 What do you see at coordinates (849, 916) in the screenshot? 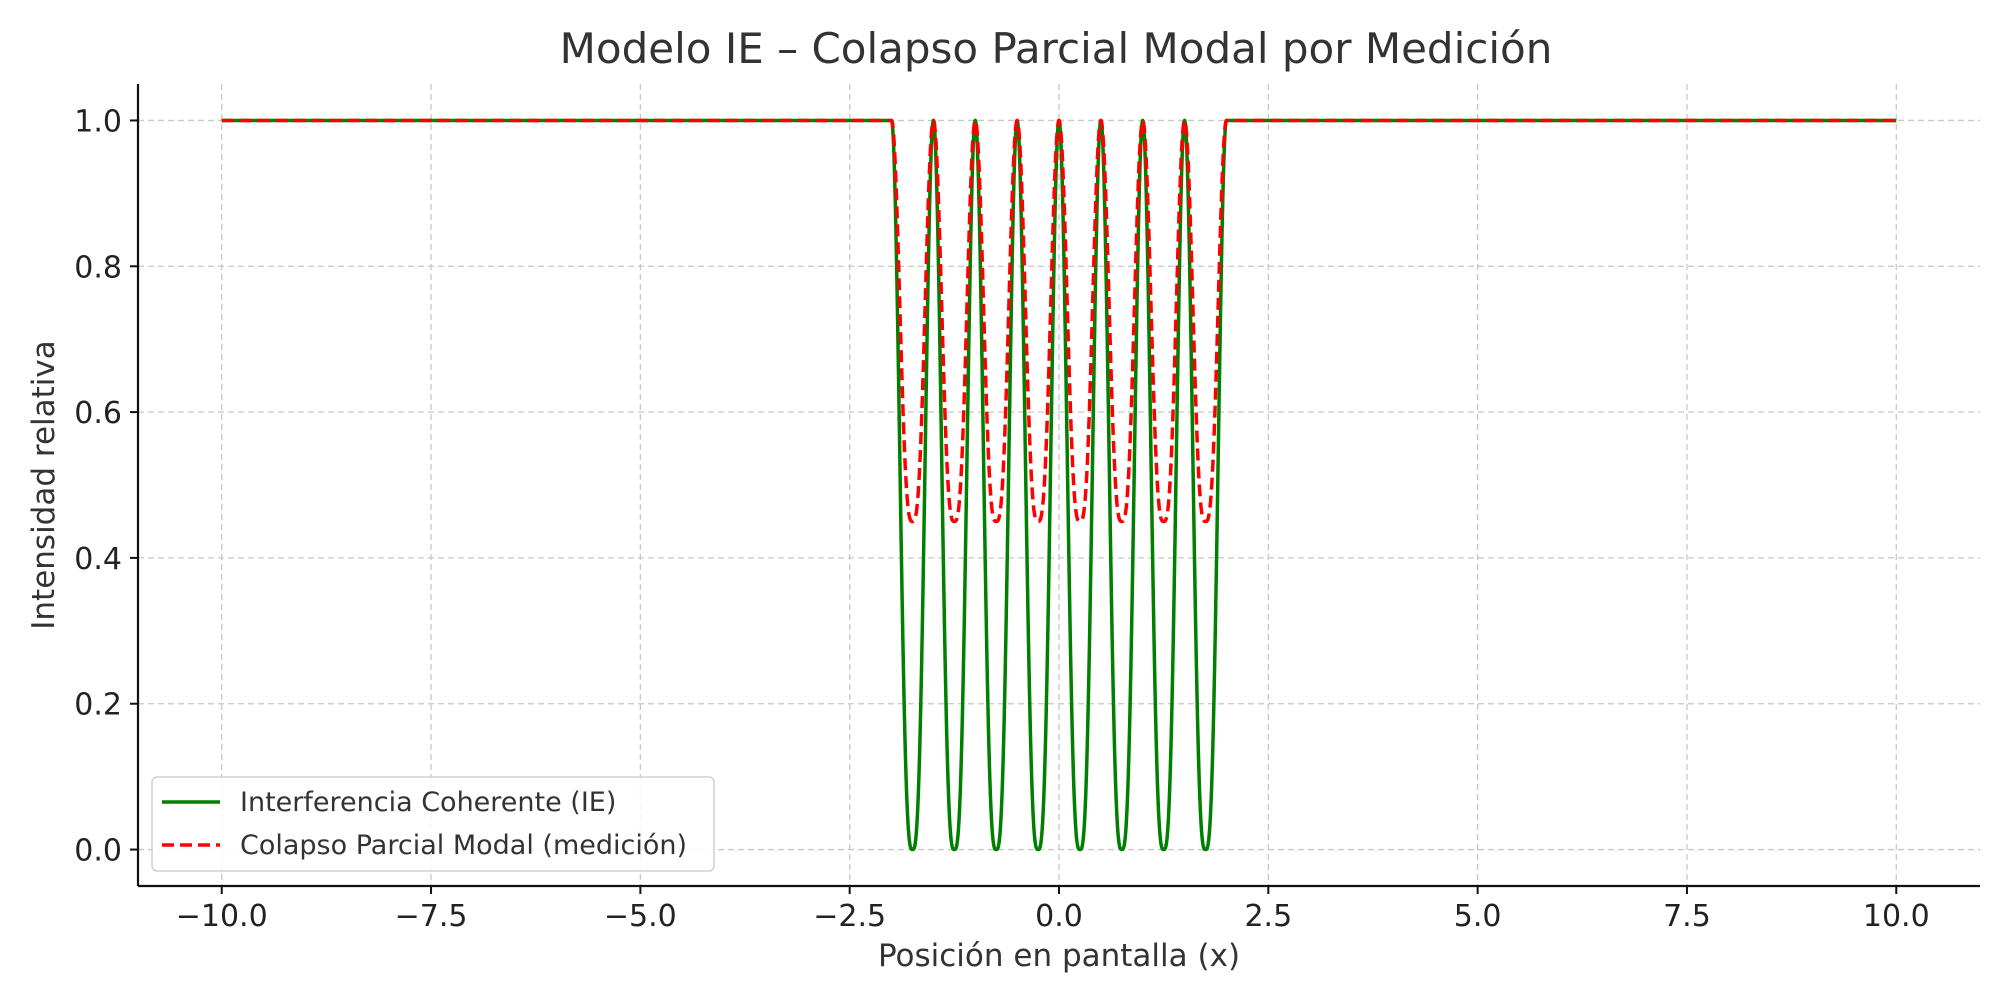
I see `x-tick-label: −2.5` at bounding box center [849, 916].